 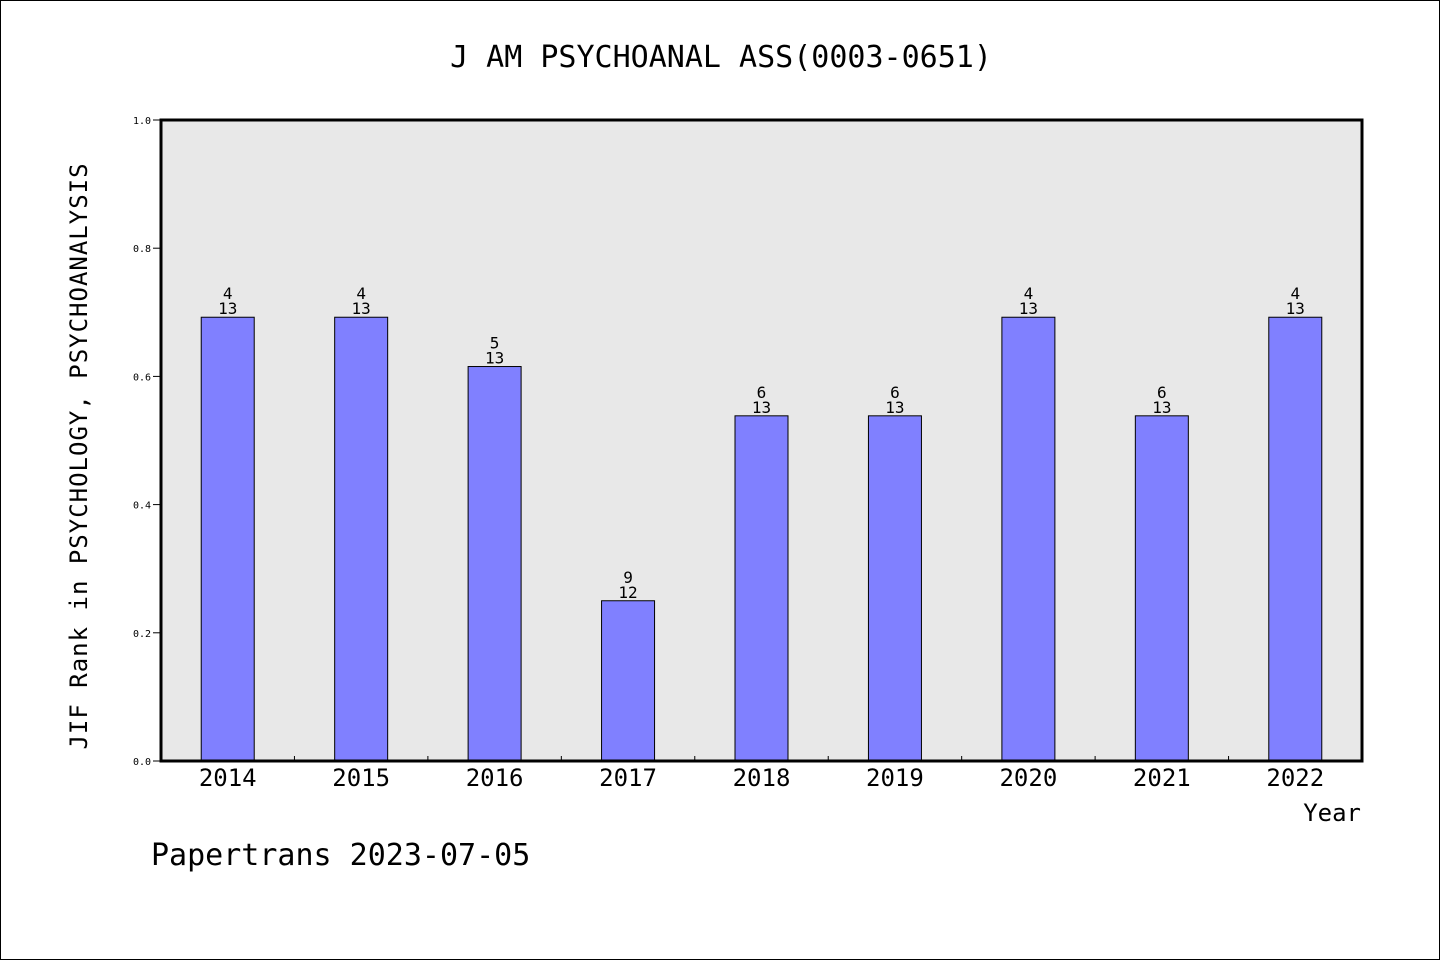 What do you see at coordinates (1162, 778) in the screenshot?
I see `x-tick-label: 2021` at bounding box center [1162, 778].